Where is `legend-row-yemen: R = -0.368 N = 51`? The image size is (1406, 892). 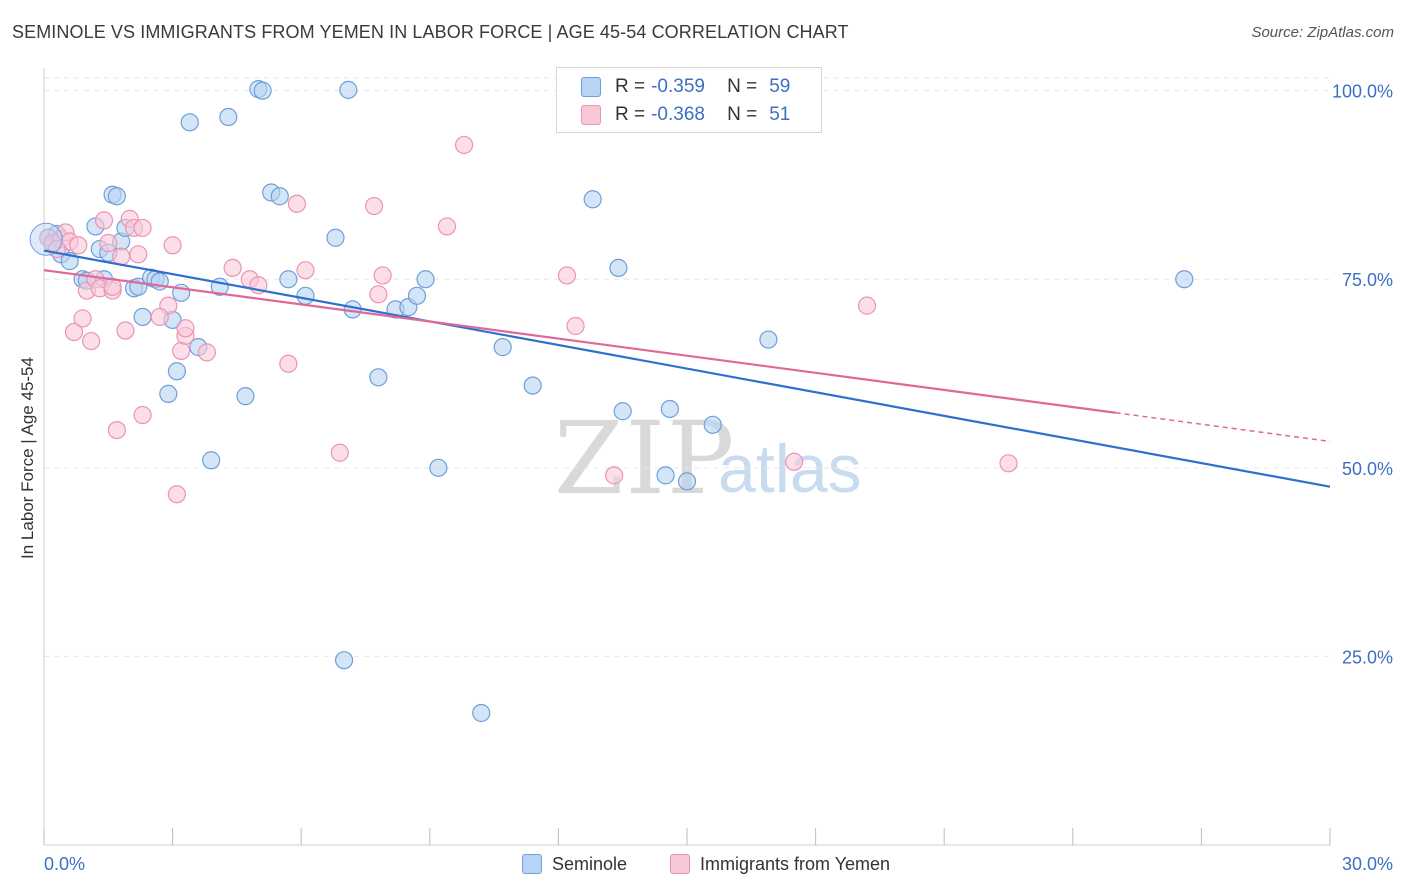
legend-row-yemen: R = -0.368 N = 51 is located at coordinates (685, 115).